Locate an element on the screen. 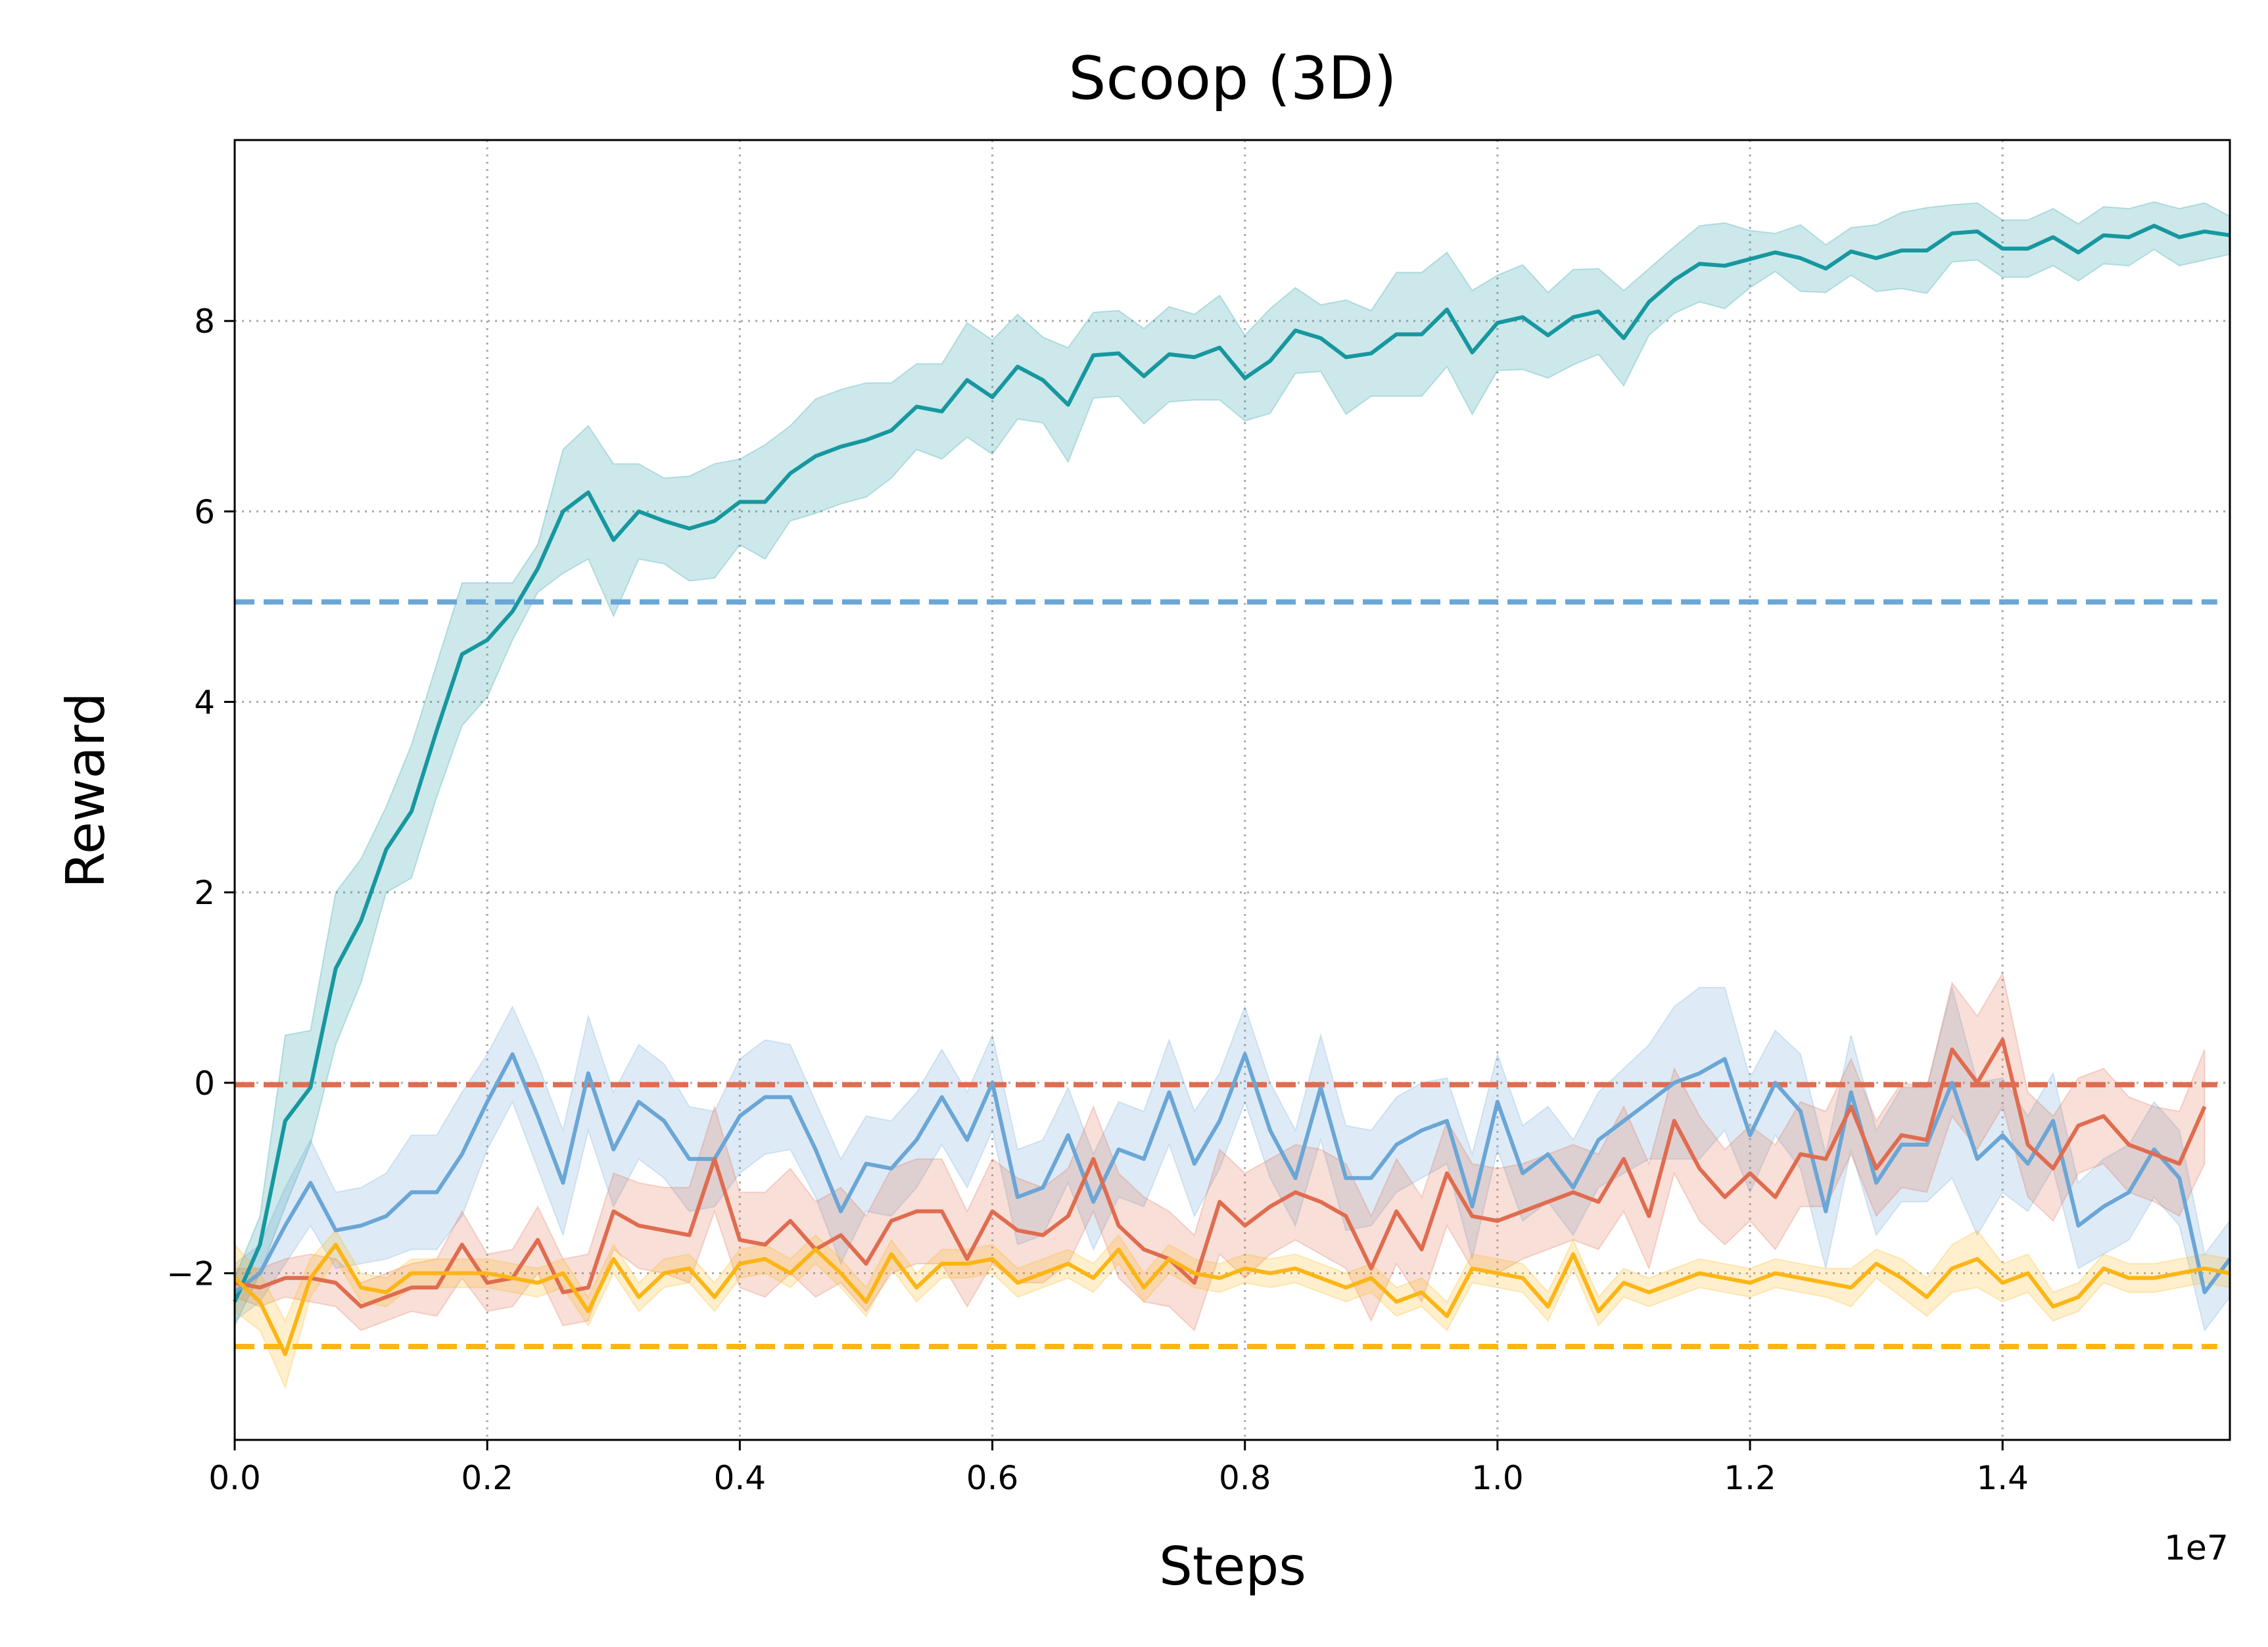  series-3-line is located at coordinates (1232, 1299).